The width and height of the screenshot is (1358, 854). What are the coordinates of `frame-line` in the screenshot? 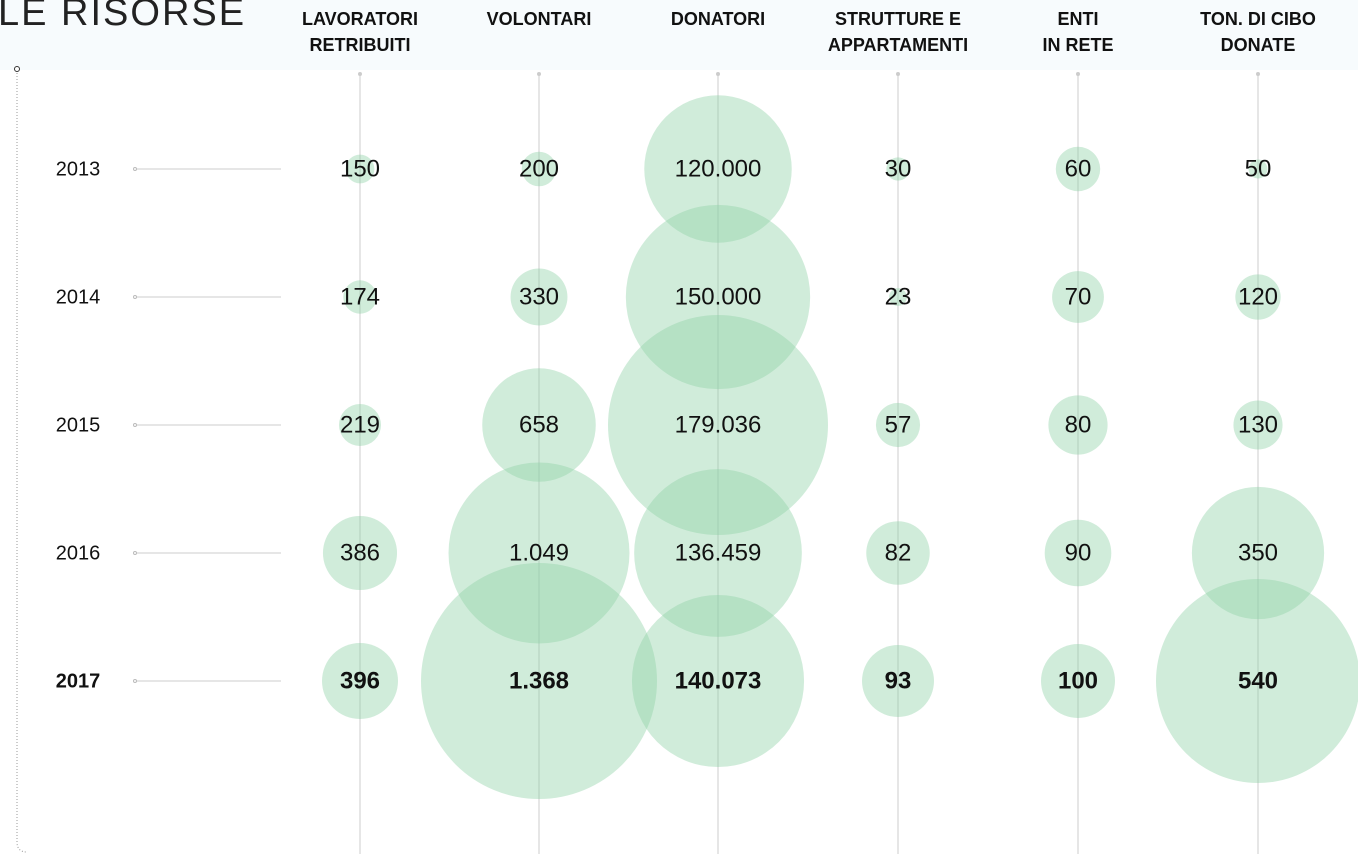 It's located at (22, 461).